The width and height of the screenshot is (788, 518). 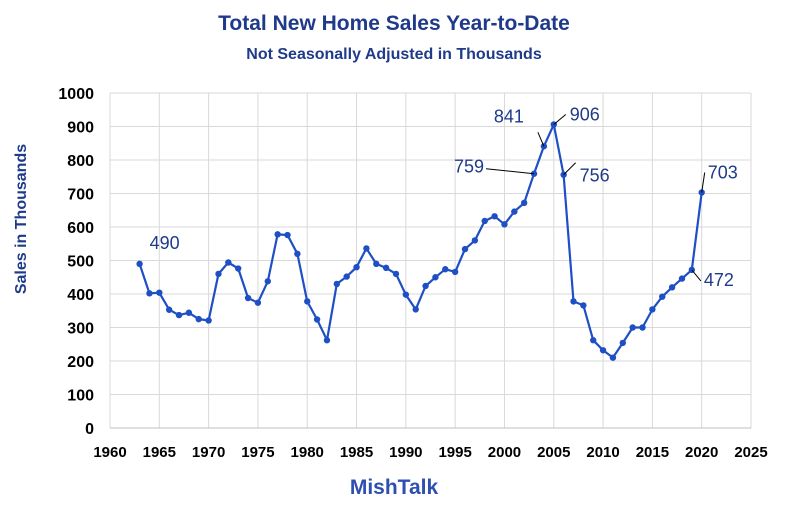 I want to click on chart-subtitle: Not Seasonally Adjusted in Thousands, so click(x=394, y=54).